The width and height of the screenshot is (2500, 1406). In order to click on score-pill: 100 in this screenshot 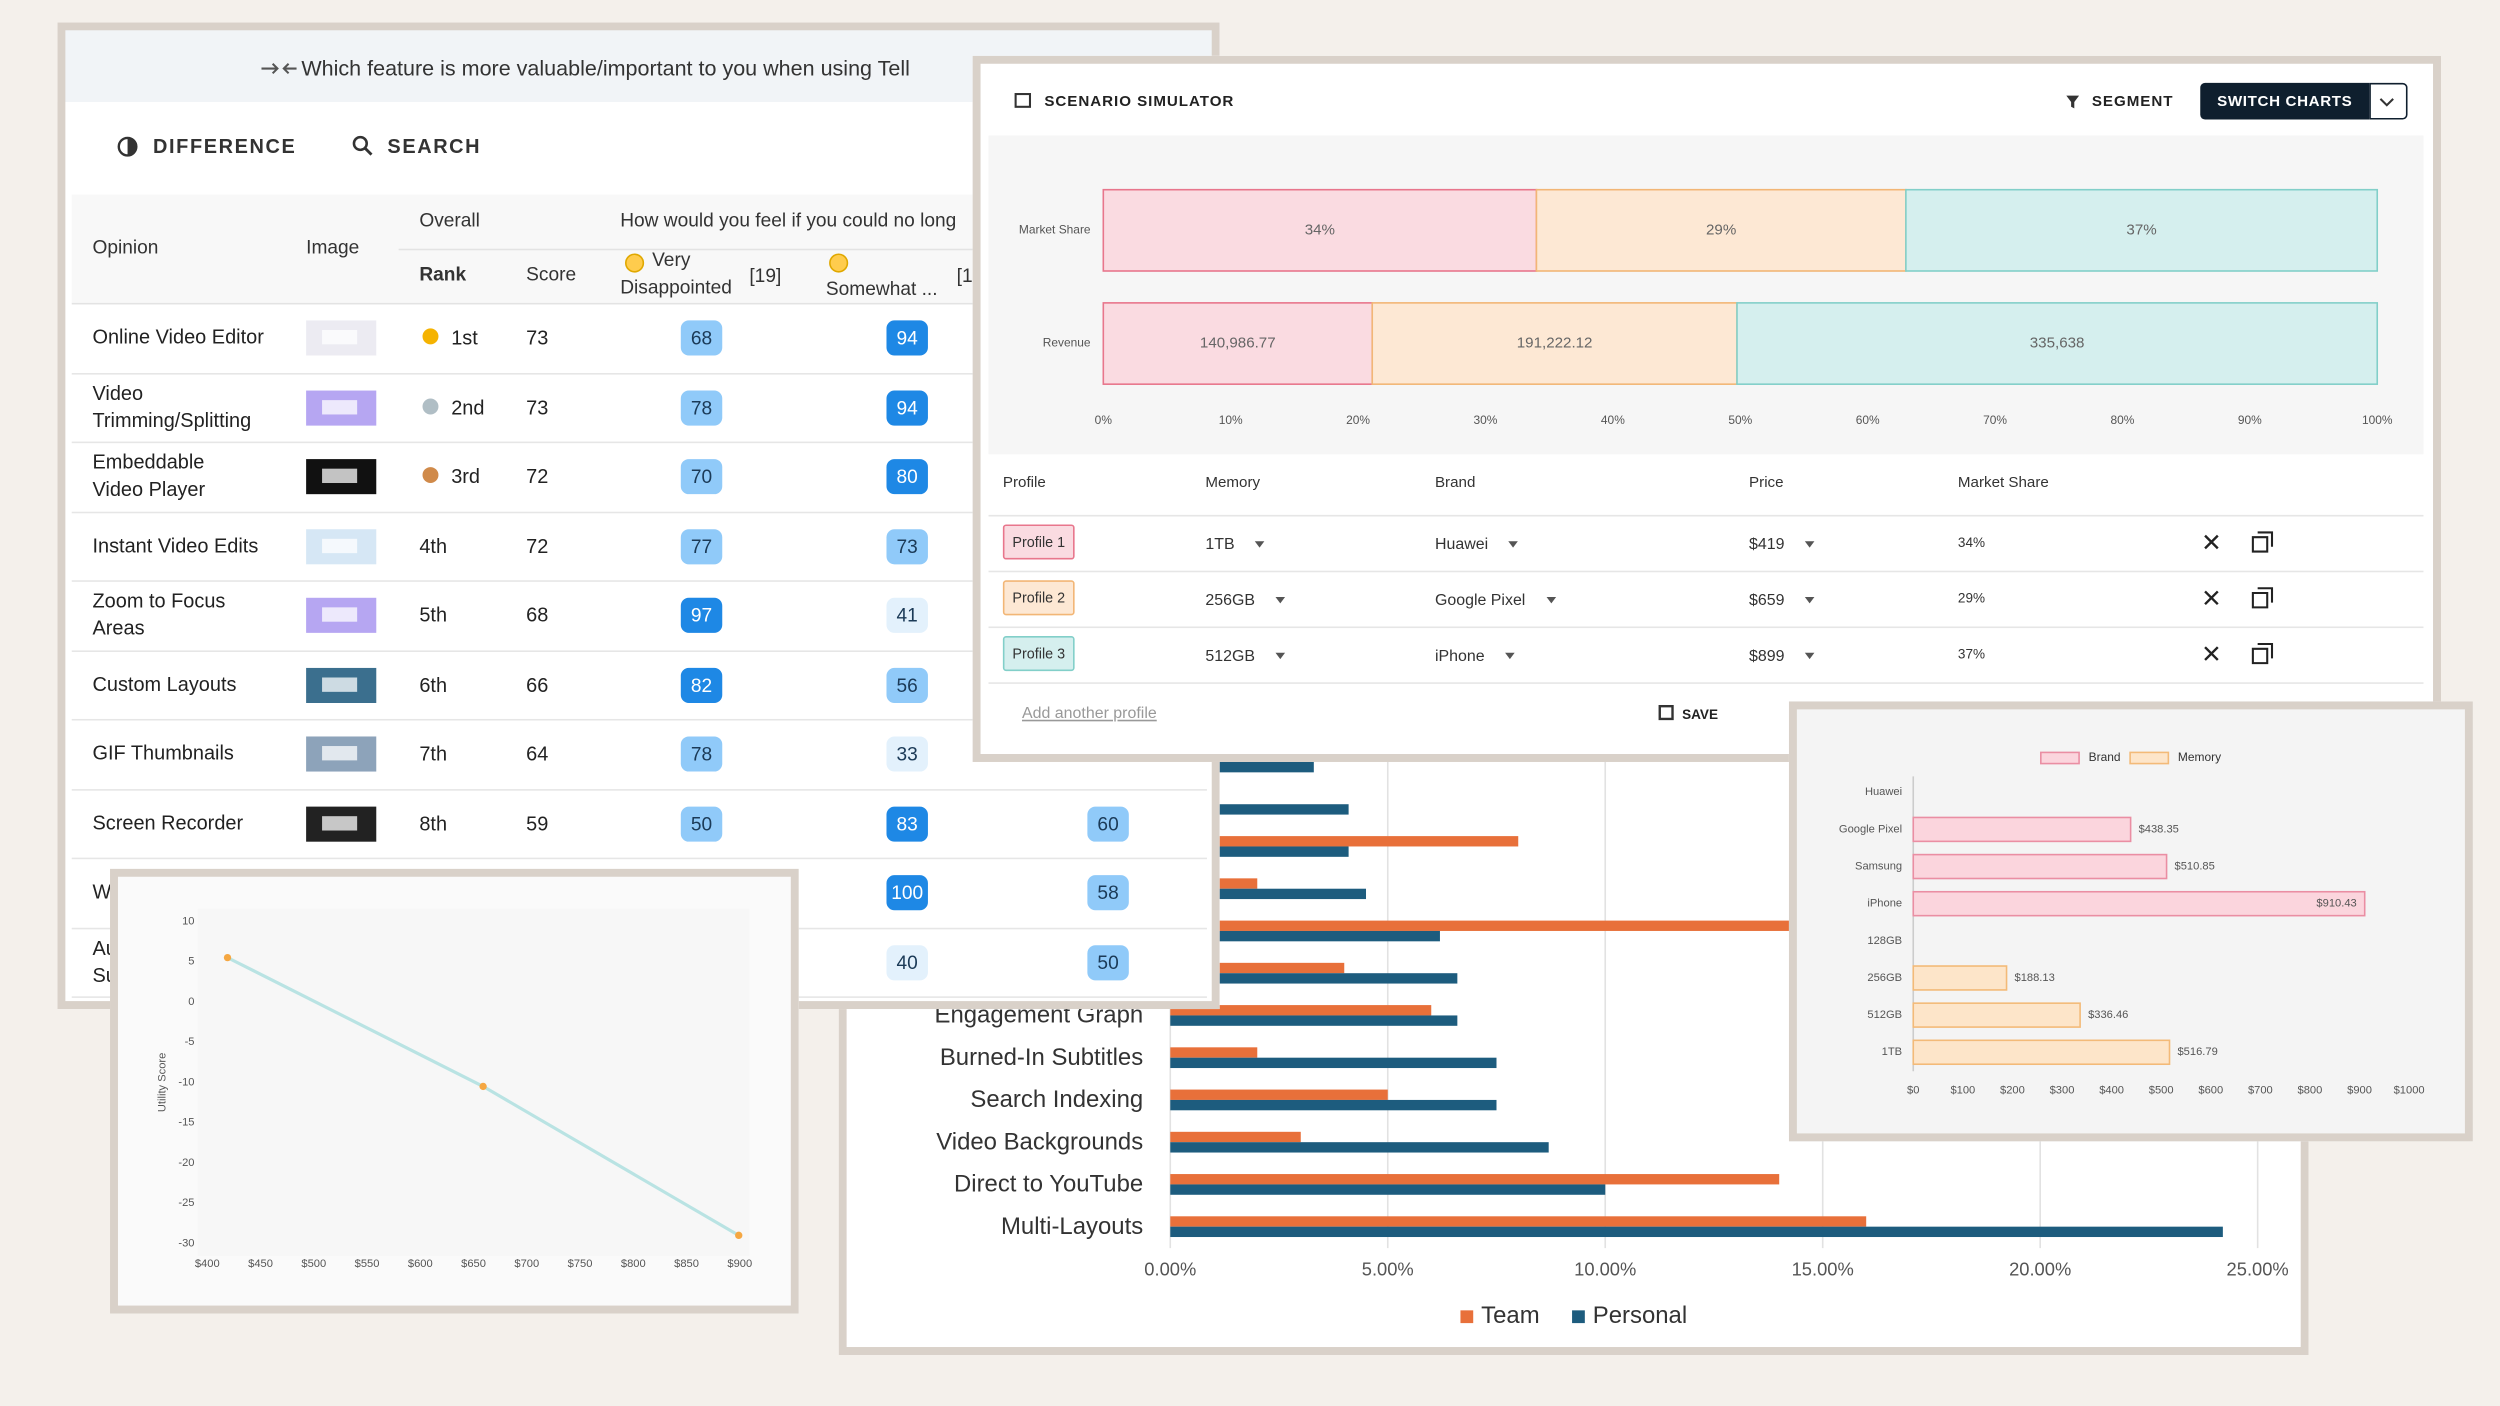, I will do `click(907, 893)`.